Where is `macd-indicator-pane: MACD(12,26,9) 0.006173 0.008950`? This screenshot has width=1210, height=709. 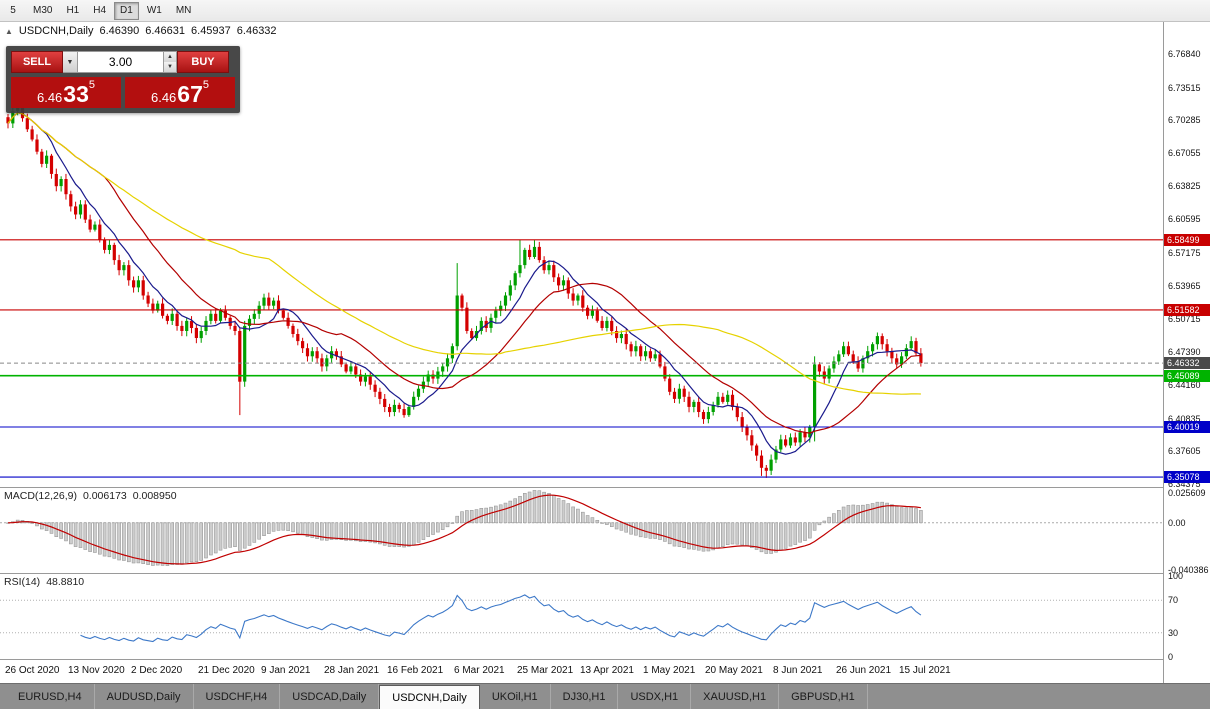 macd-indicator-pane: MACD(12,26,9) 0.006173 0.008950 is located at coordinates (581, 531).